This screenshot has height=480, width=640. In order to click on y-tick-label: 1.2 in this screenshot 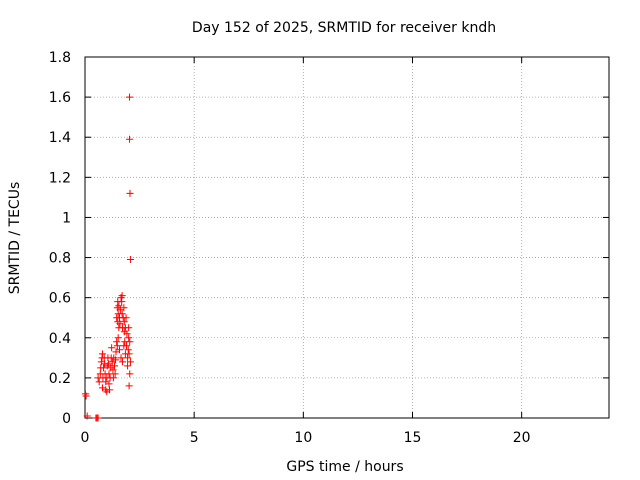, I will do `click(60, 178)`.